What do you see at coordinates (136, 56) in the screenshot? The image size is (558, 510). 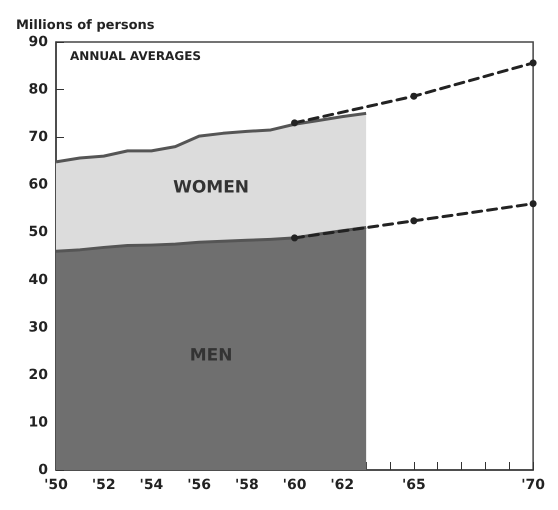 I see `annotation: ANNUAL AVERAGES` at bounding box center [136, 56].